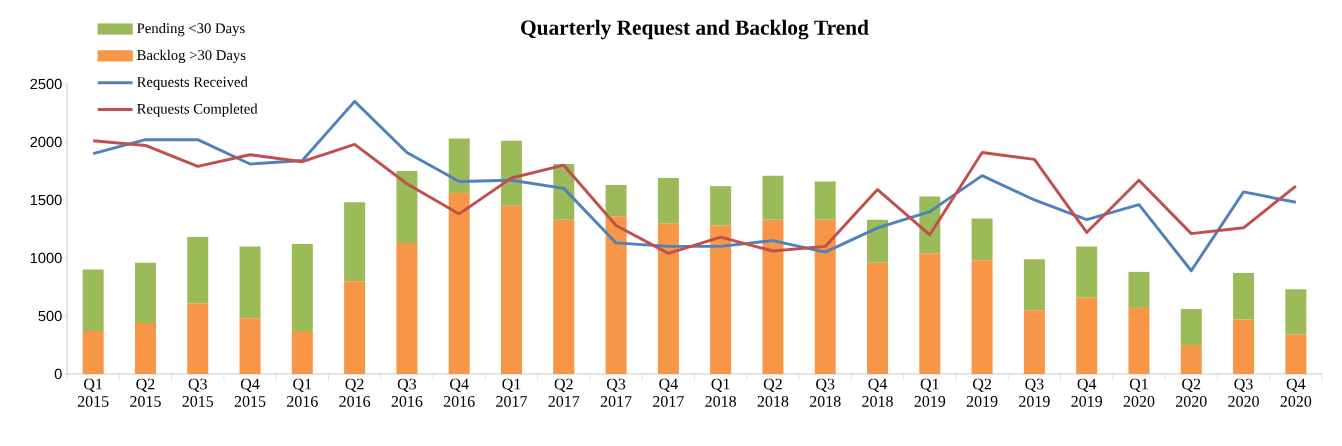 The image size is (1342, 446). What do you see at coordinates (58, 374) in the screenshot?
I see `y-tick-label: 0` at bounding box center [58, 374].